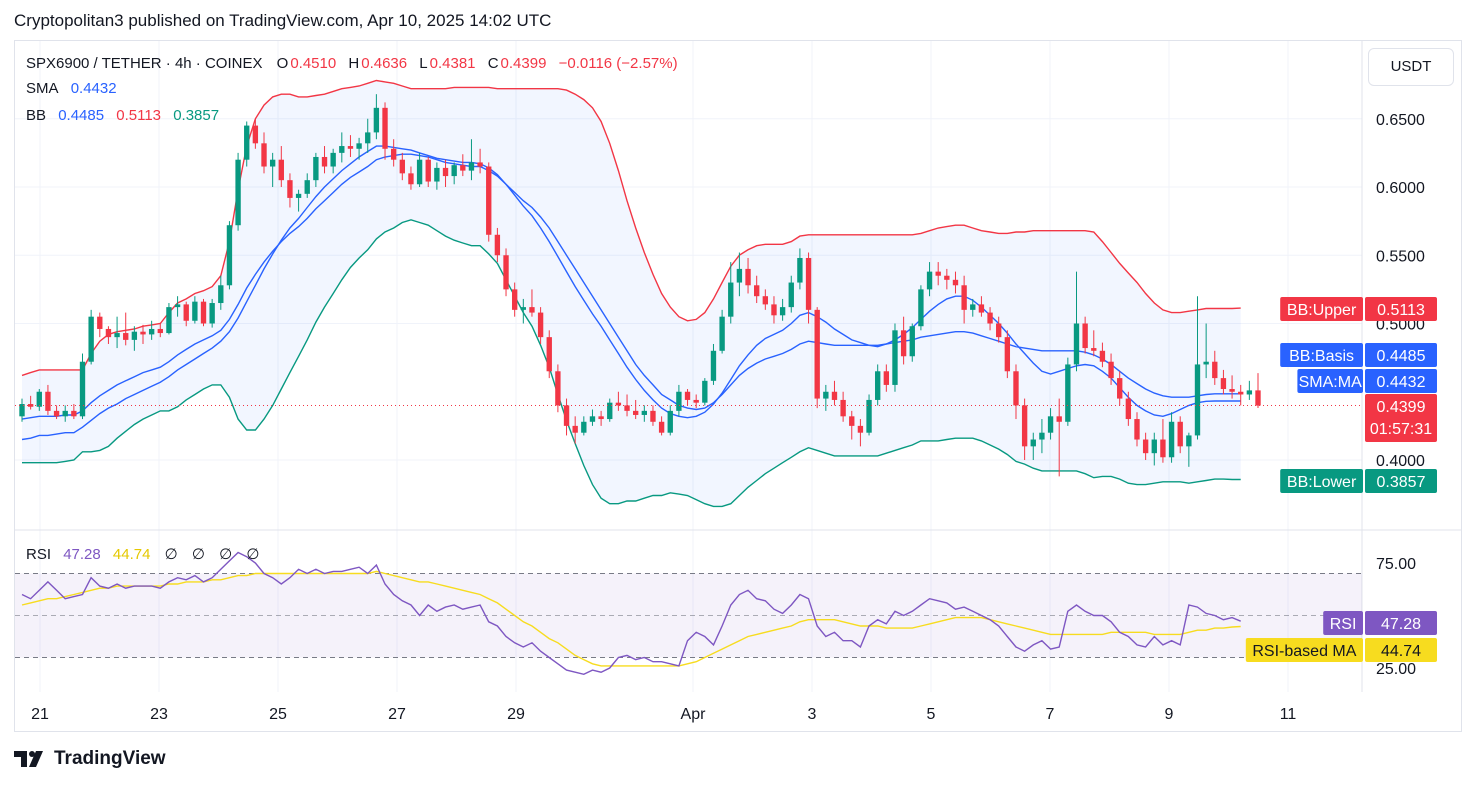  Describe the element at coordinates (42, 88) in the screenshot. I see `sma-label: SMA` at that location.